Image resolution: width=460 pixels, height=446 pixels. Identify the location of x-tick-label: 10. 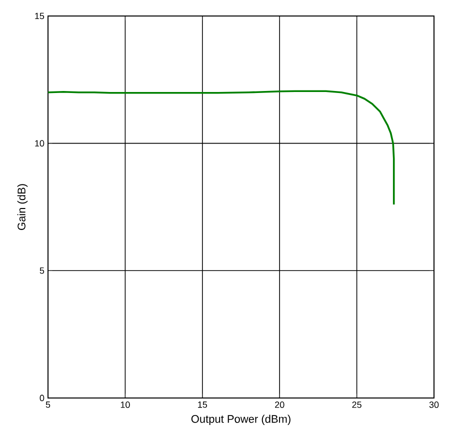
(125, 405).